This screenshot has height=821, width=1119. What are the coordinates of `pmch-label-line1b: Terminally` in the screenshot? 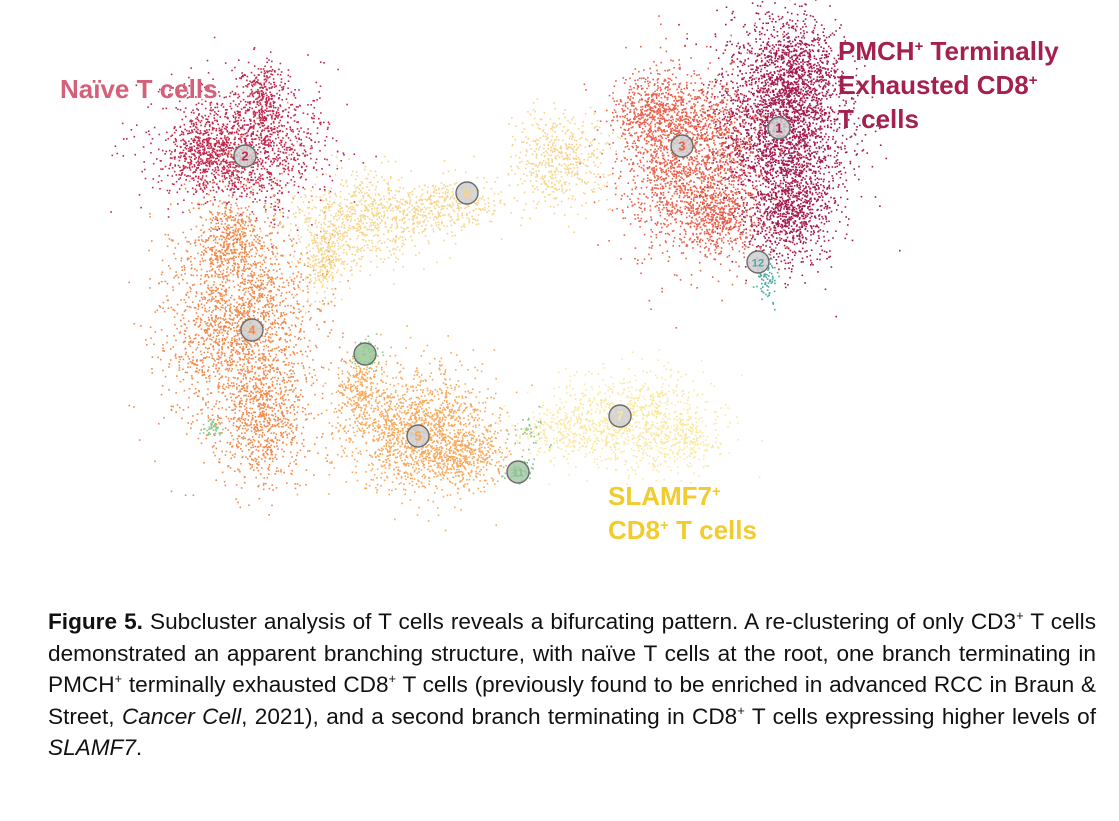 It's located at (991, 51).